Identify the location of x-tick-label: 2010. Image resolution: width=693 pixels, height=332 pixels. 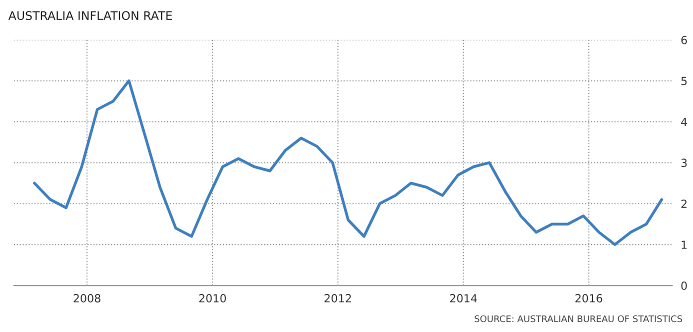
(212, 298).